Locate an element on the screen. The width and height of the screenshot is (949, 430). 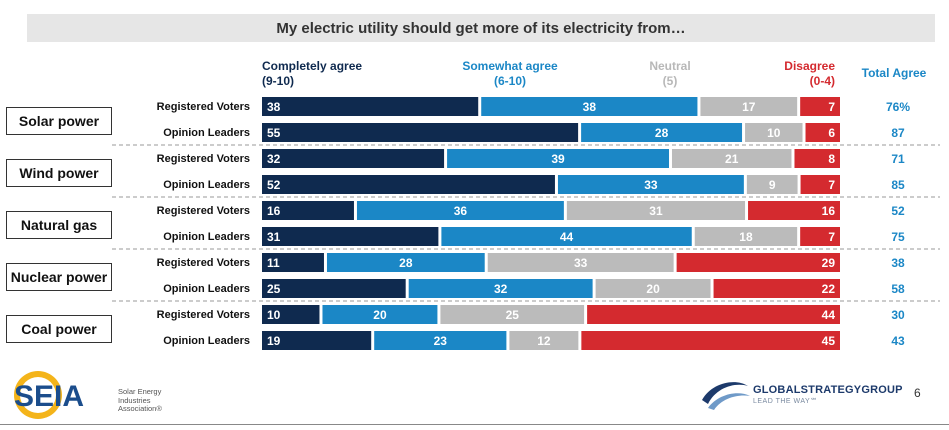
topic-label: Wind power is located at coordinates (59, 173).